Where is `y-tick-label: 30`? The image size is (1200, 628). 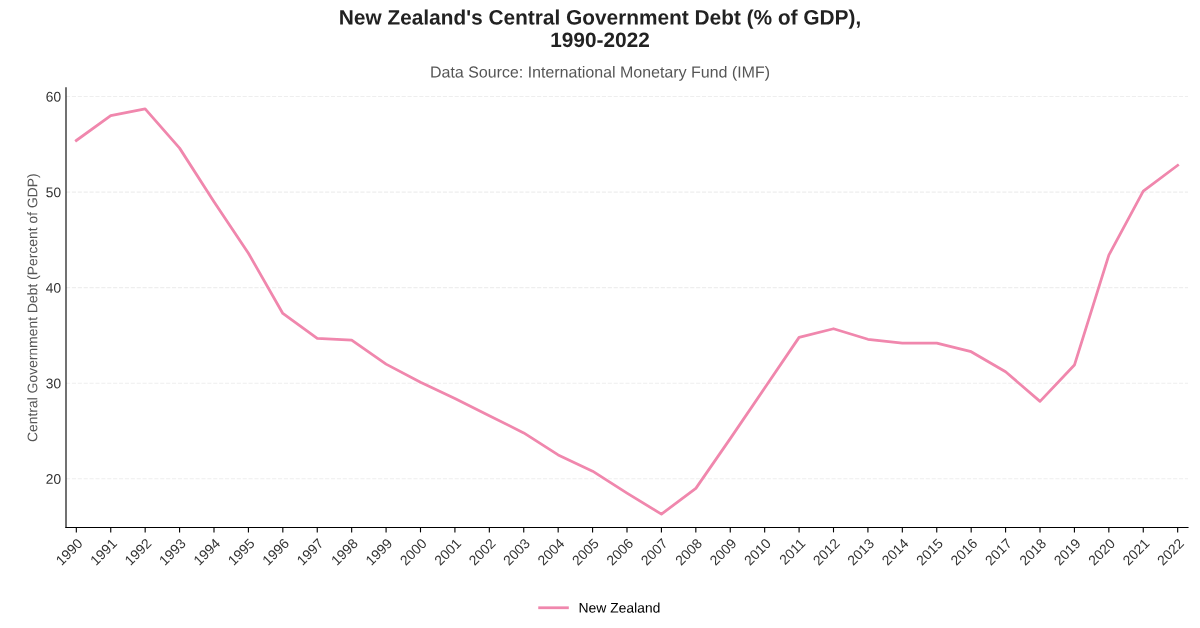 y-tick-label: 30 is located at coordinates (53, 383).